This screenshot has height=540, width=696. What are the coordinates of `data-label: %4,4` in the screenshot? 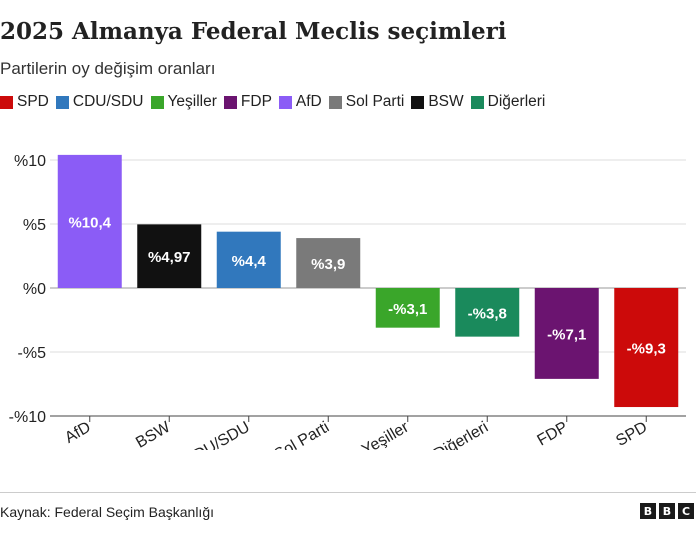 It's located at (249, 261).